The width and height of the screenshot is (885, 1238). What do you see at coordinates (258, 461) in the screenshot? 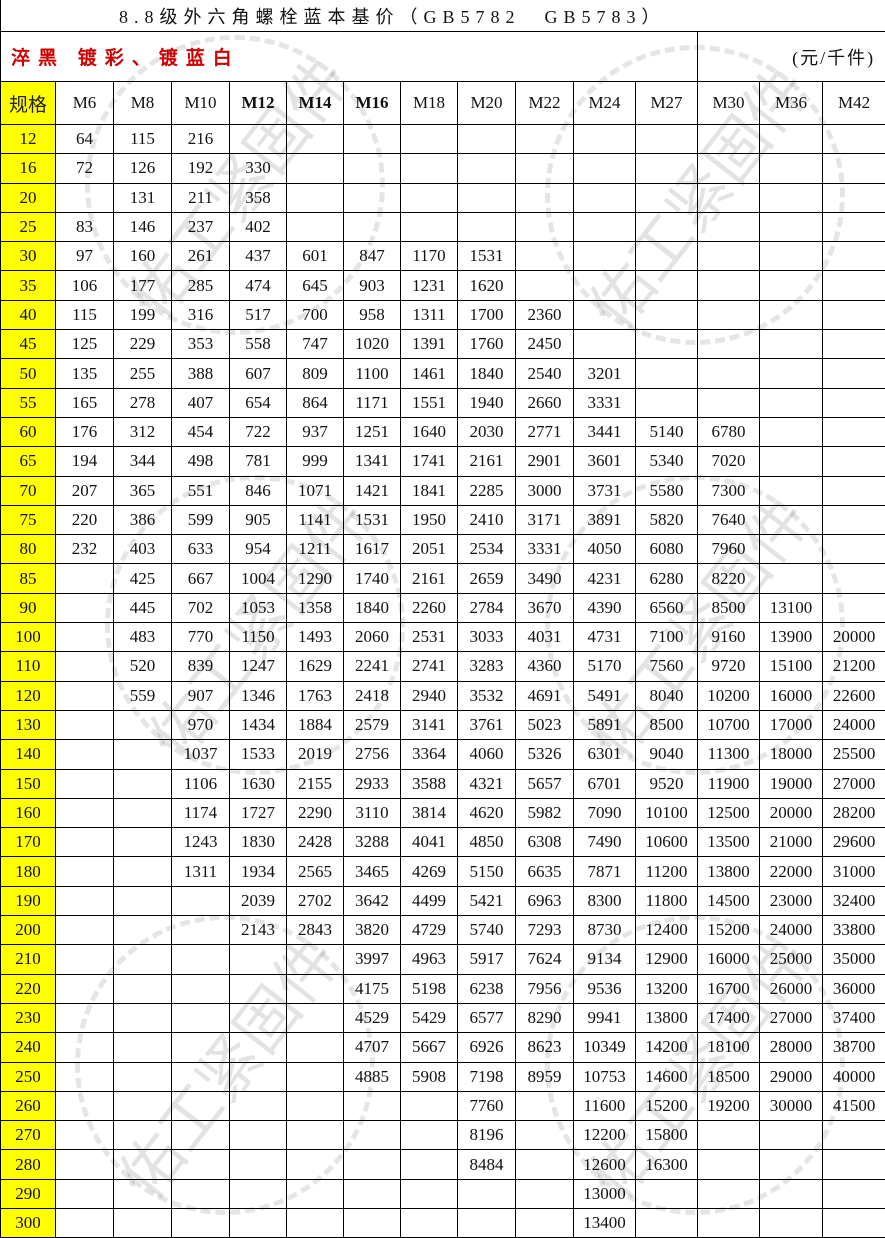
I see `price-cell: 781` at bounding box center [258, 461].